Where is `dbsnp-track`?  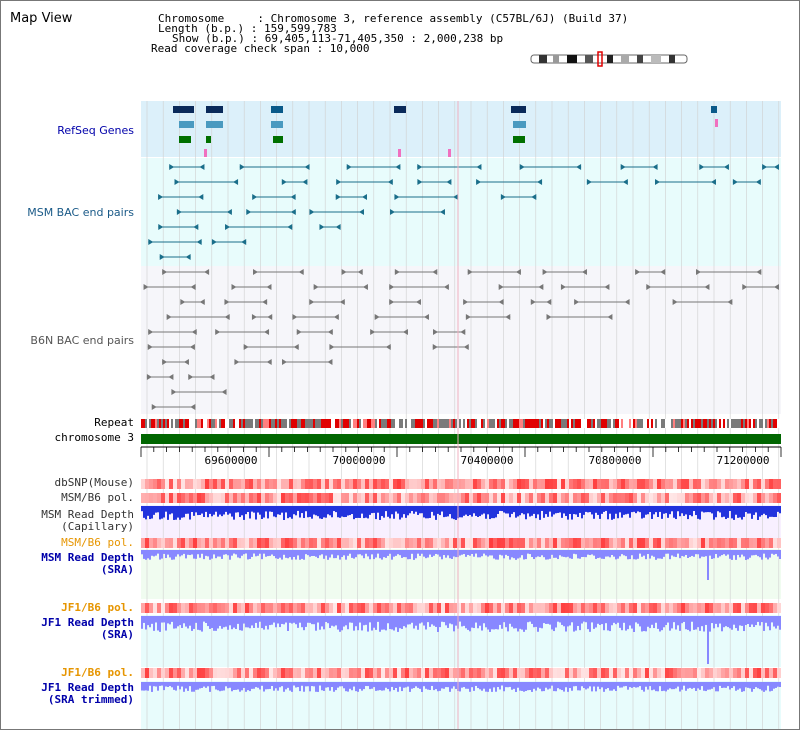
dbsnp-track is located at coordinates (461, 484).